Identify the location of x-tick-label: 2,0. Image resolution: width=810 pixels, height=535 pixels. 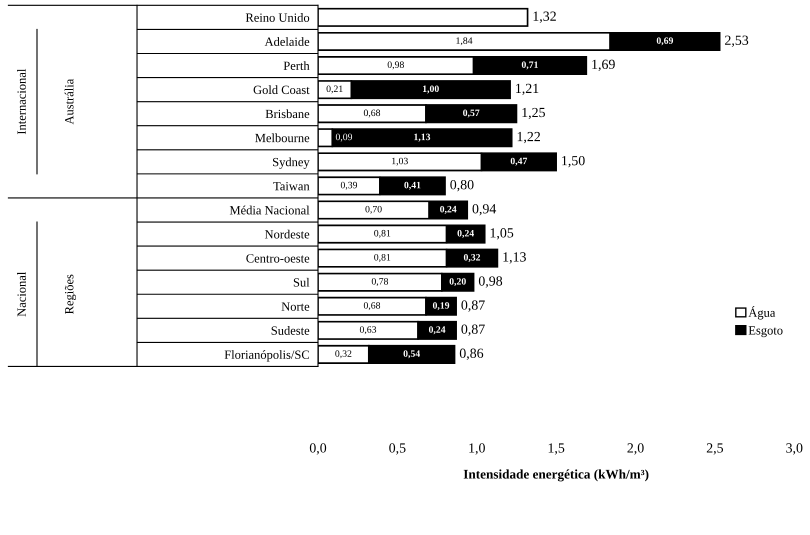
(635, 449).